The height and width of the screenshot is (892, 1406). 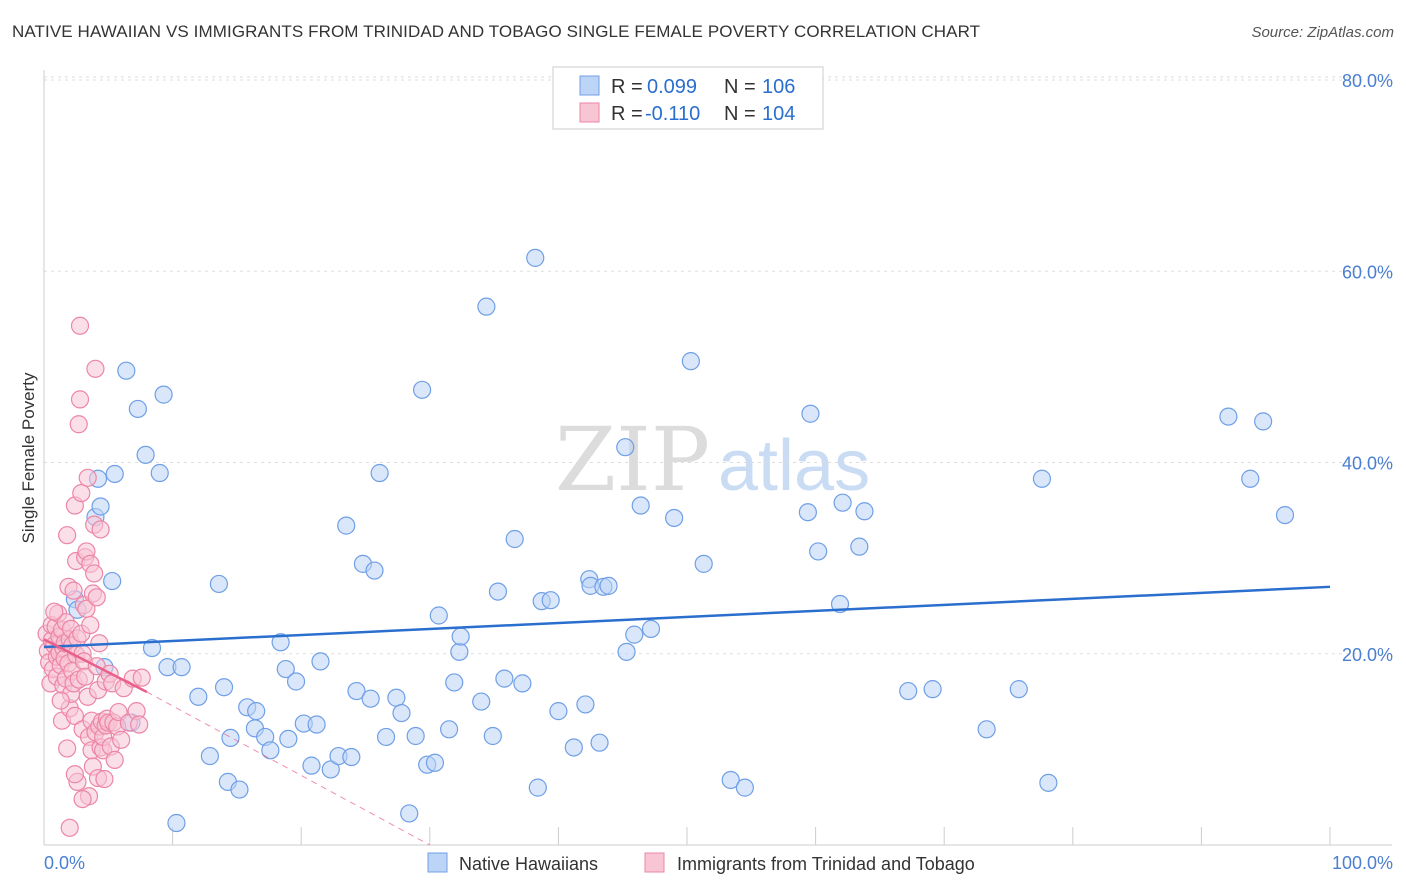 What do you see at coordinates (1362, 863) in the screenshot?
I see `x-tick-label-max: 100.0%` at bounding box center [1362, 863].